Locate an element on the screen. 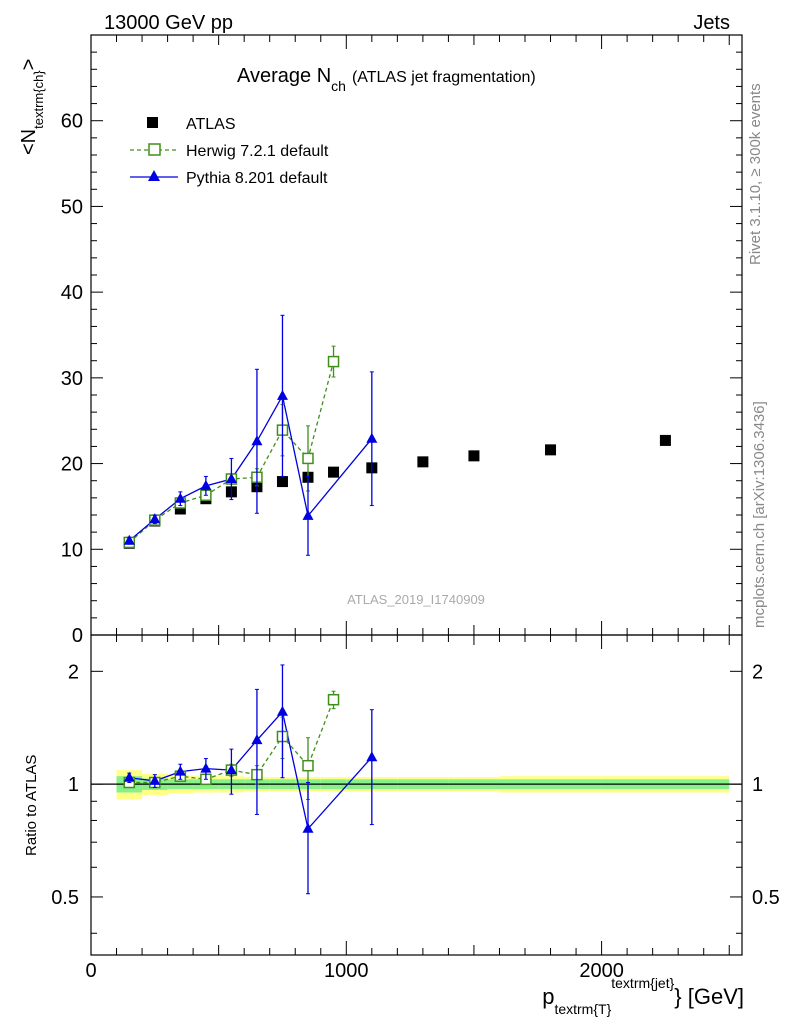  y-tick-label: 20 is located at coordinates (72, 465).